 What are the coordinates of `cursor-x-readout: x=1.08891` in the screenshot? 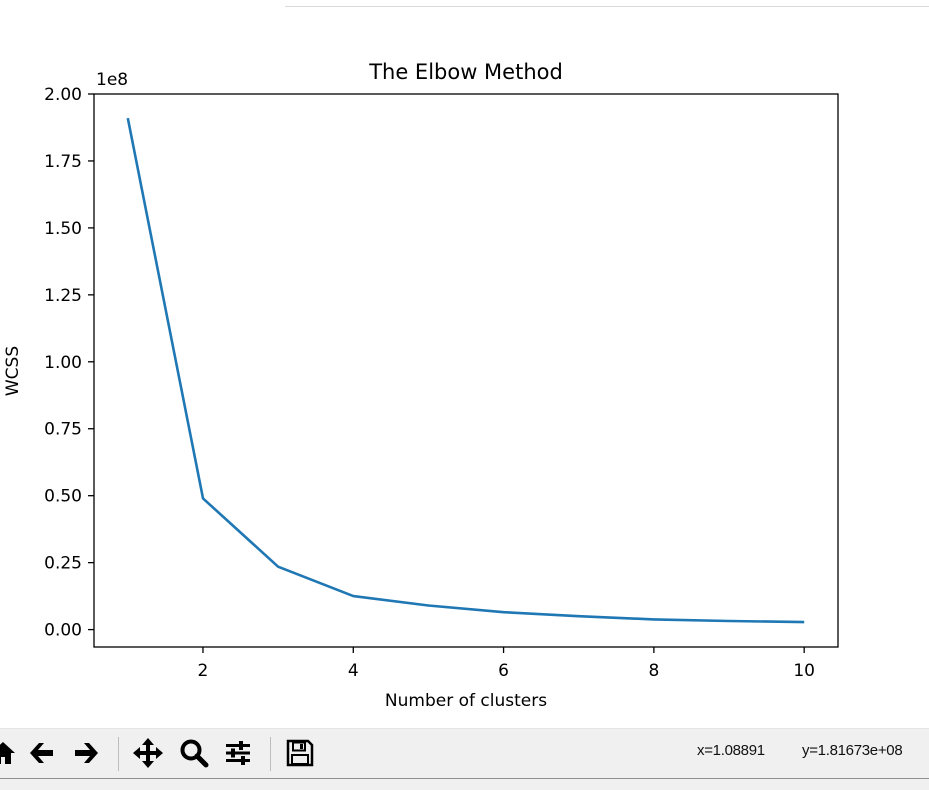 It's located at (731, 750).